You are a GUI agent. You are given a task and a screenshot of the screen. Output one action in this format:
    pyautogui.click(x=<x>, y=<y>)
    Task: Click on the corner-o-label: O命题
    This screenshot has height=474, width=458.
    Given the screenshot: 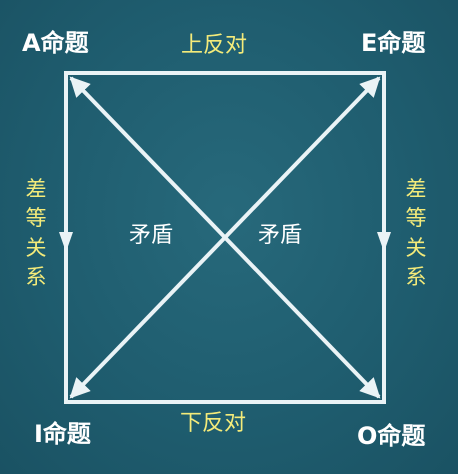 What is the action you would take?
    pyautogui.click(x=391, y=436)
    